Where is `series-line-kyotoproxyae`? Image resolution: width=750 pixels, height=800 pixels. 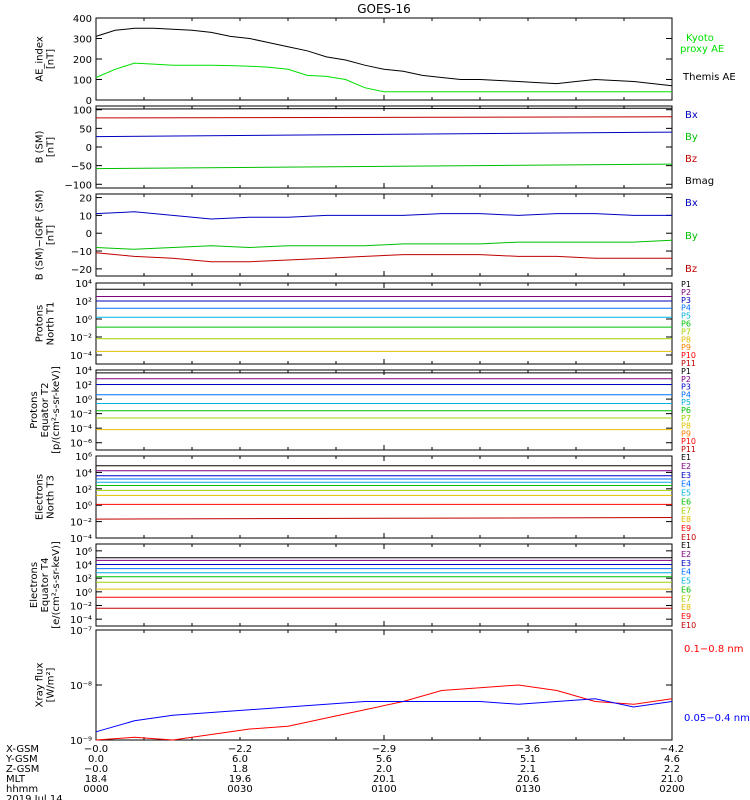
series-line-kyotoproxyae is located at coordinates (383, 77).